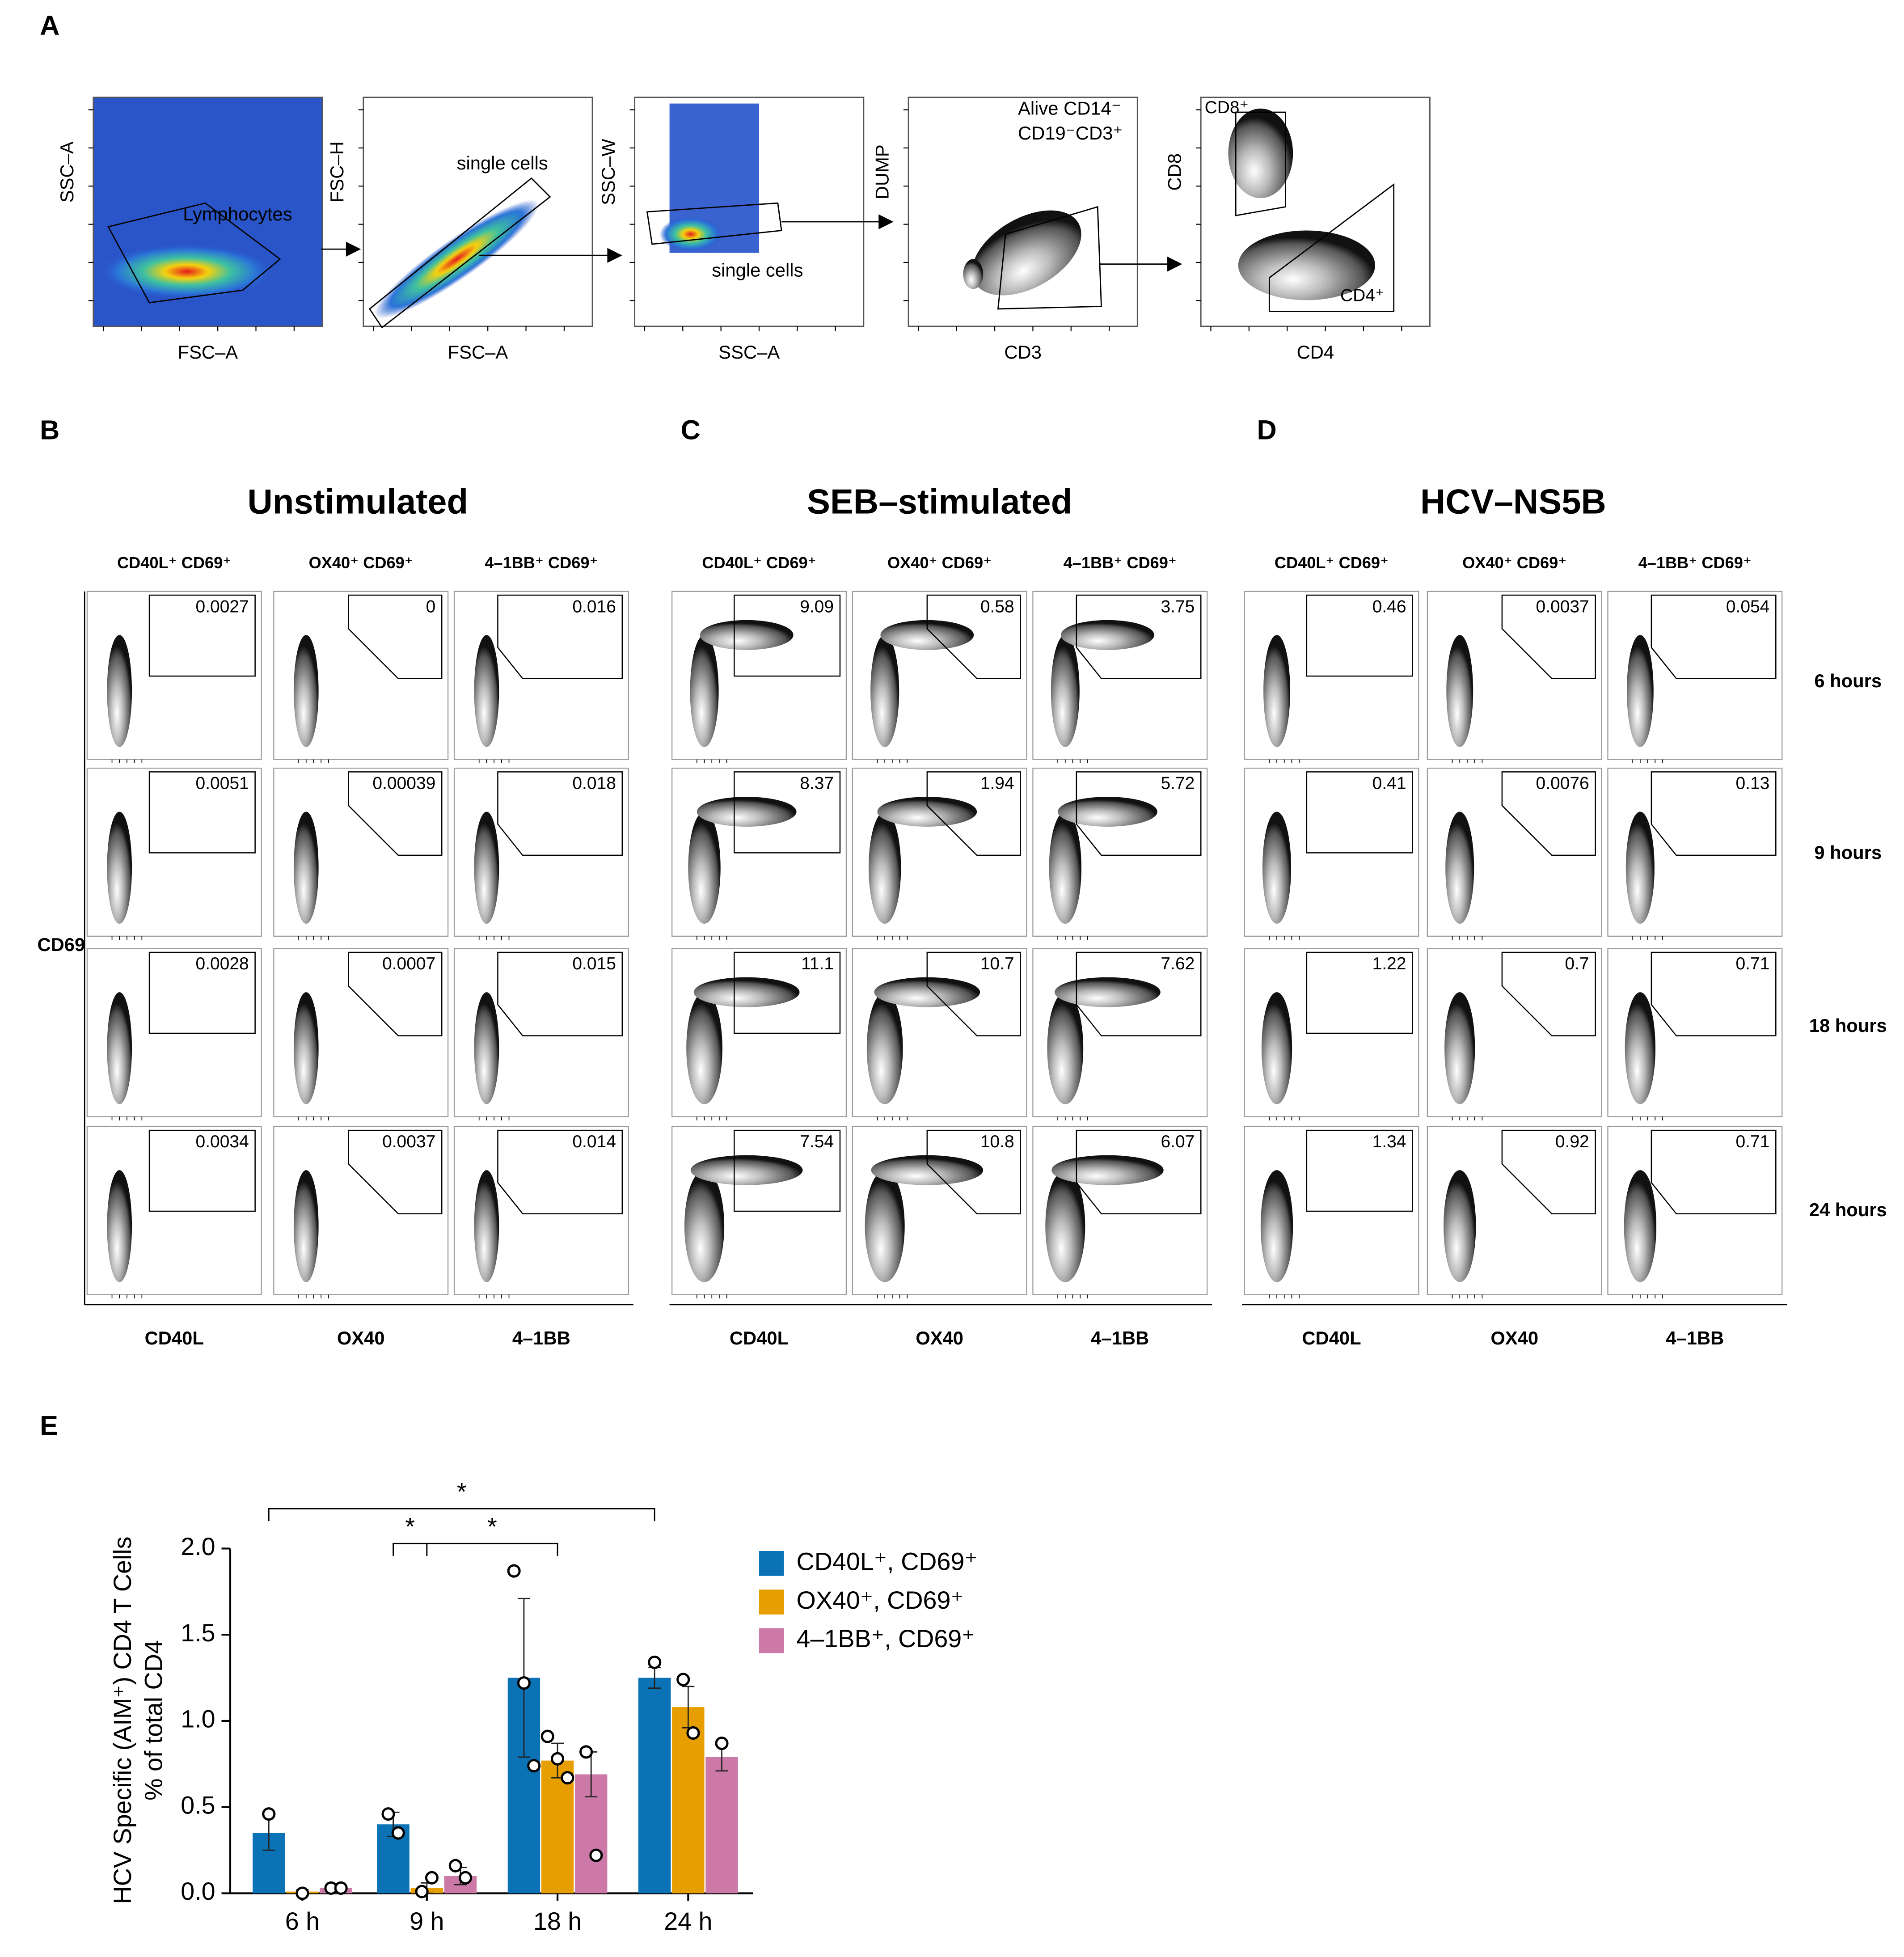 This screenshot has height=1957, width=1904. What do you see at coordinates (61, 944) in the screenshot?
I see `y-axis-label: CD69` at bounding box center [61, 944].